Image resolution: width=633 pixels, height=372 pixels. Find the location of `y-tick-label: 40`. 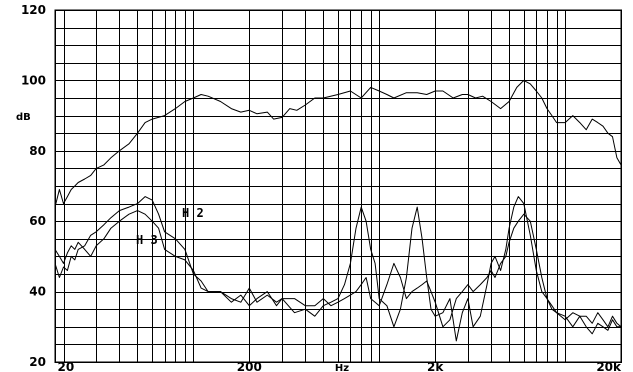

y-tick-label: 40 is located at coordinates (37, 292).